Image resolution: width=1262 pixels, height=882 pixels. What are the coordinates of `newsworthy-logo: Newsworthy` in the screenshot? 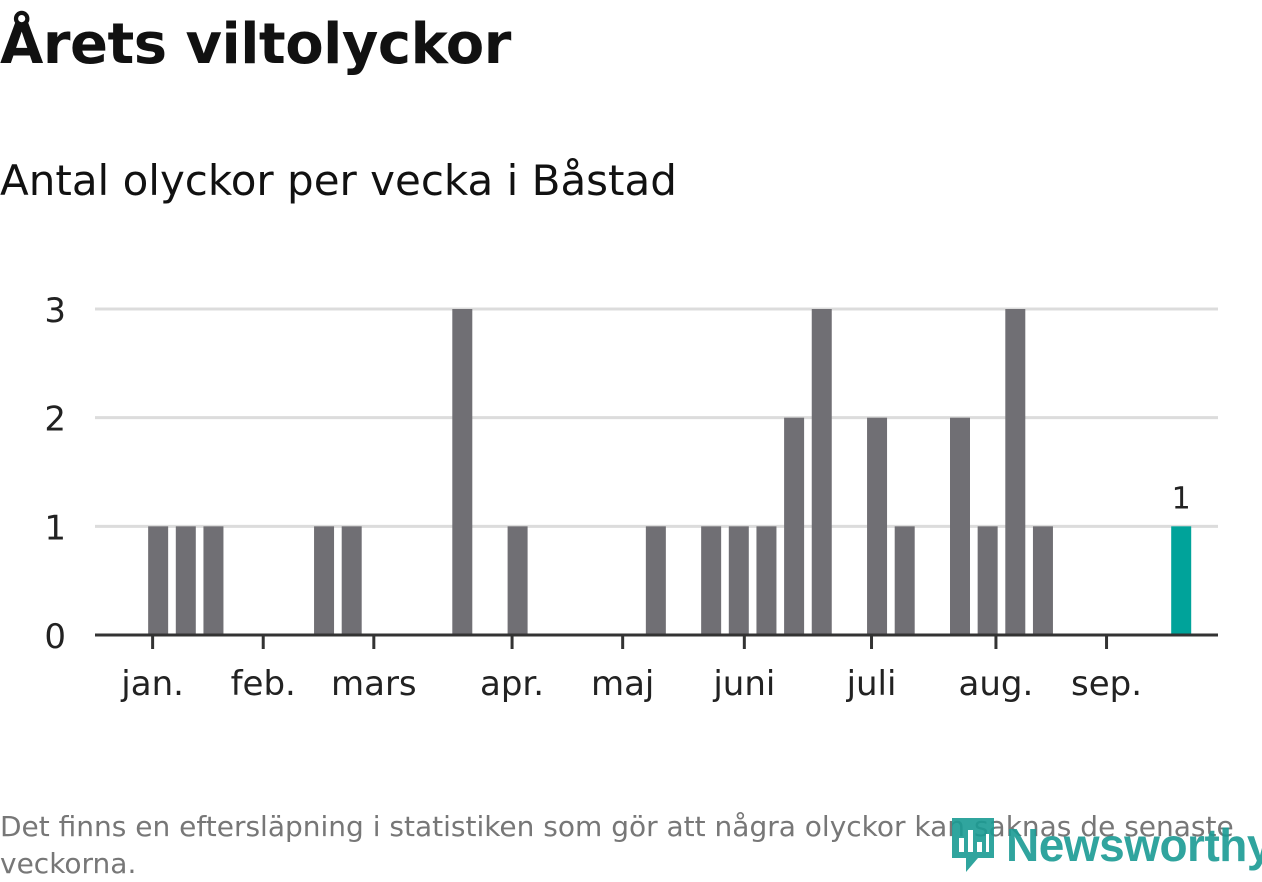 It's located at (1105, 845).